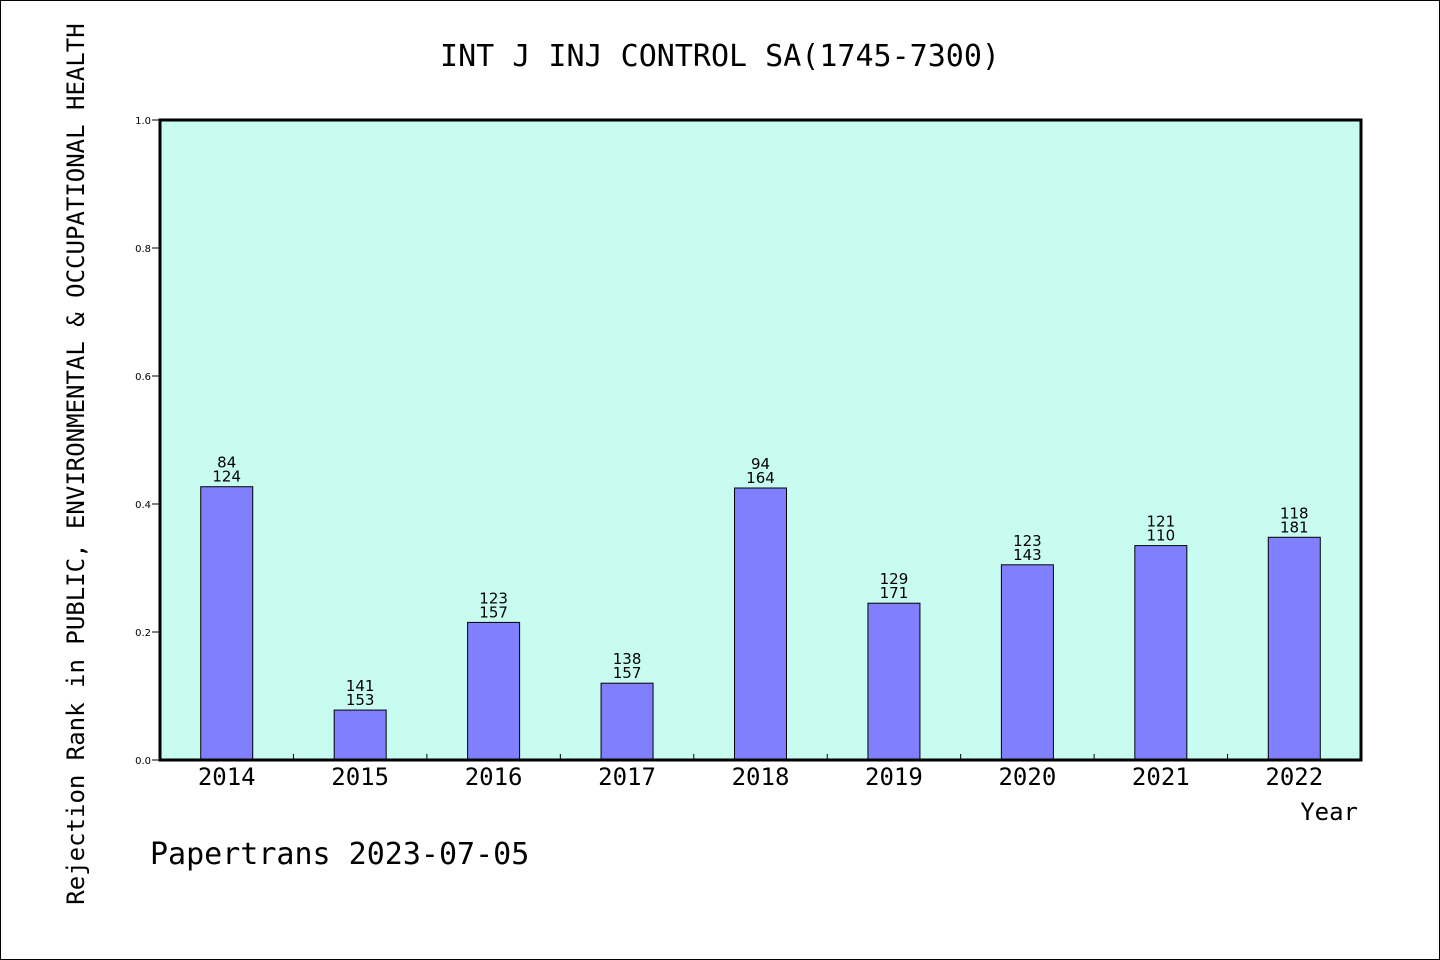 This screenshot has height=960, width=1440. I want to click on y-tick-label: 0.8, so click(143, 249).